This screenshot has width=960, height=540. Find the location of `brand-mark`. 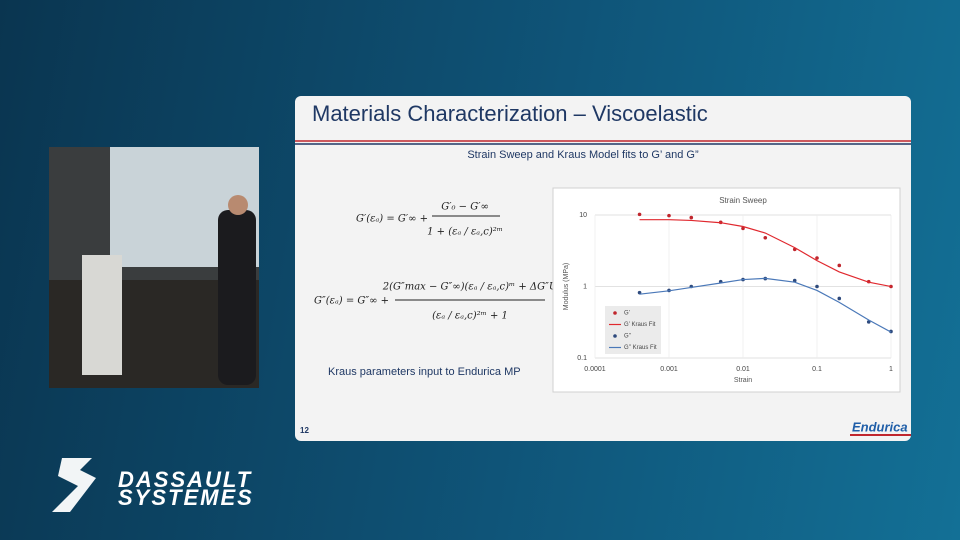

brand-mark is located at coordinates (74, 485).